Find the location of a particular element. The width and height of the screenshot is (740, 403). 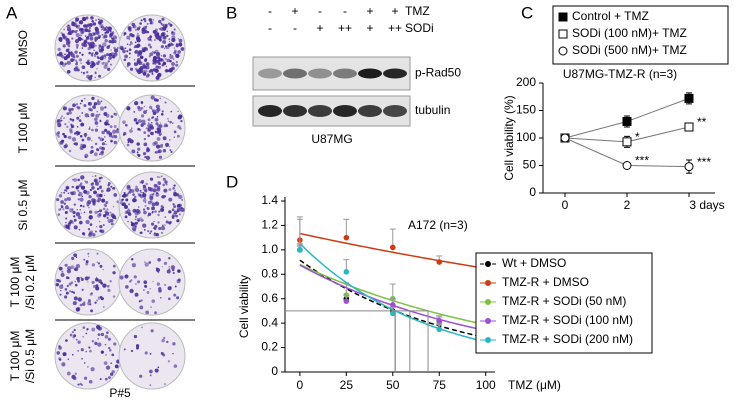

y-tick-label: 0.4 is located at coordinates (269, 322).